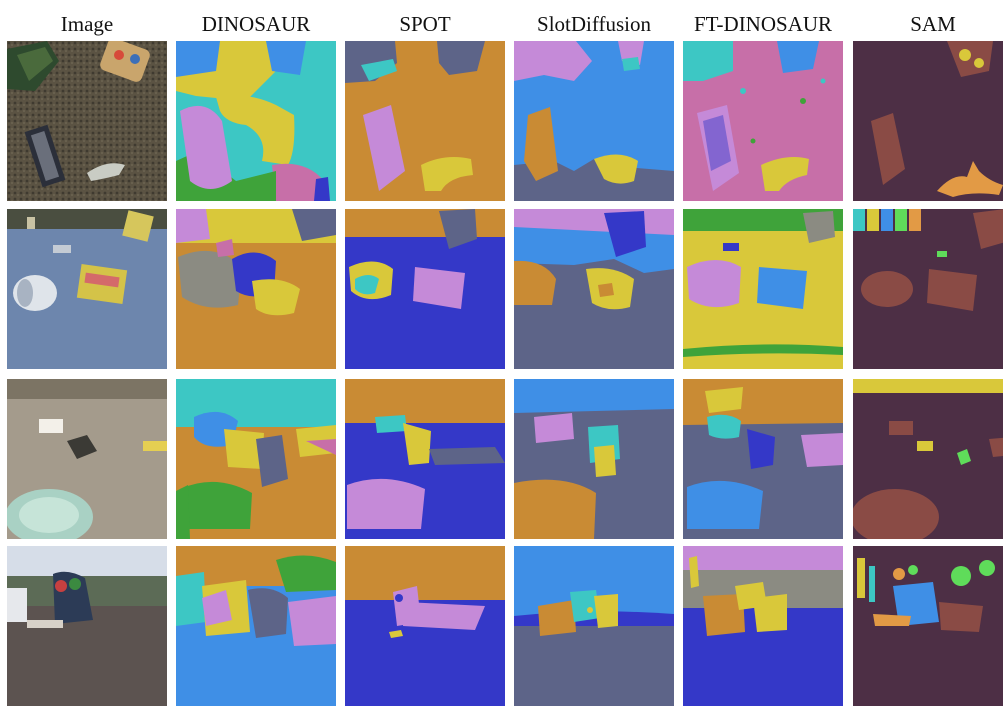  What do you see at coordinates (928, 459) in the screenshot?
I see `row3-sam-mask` at bounding box center [928, 459].